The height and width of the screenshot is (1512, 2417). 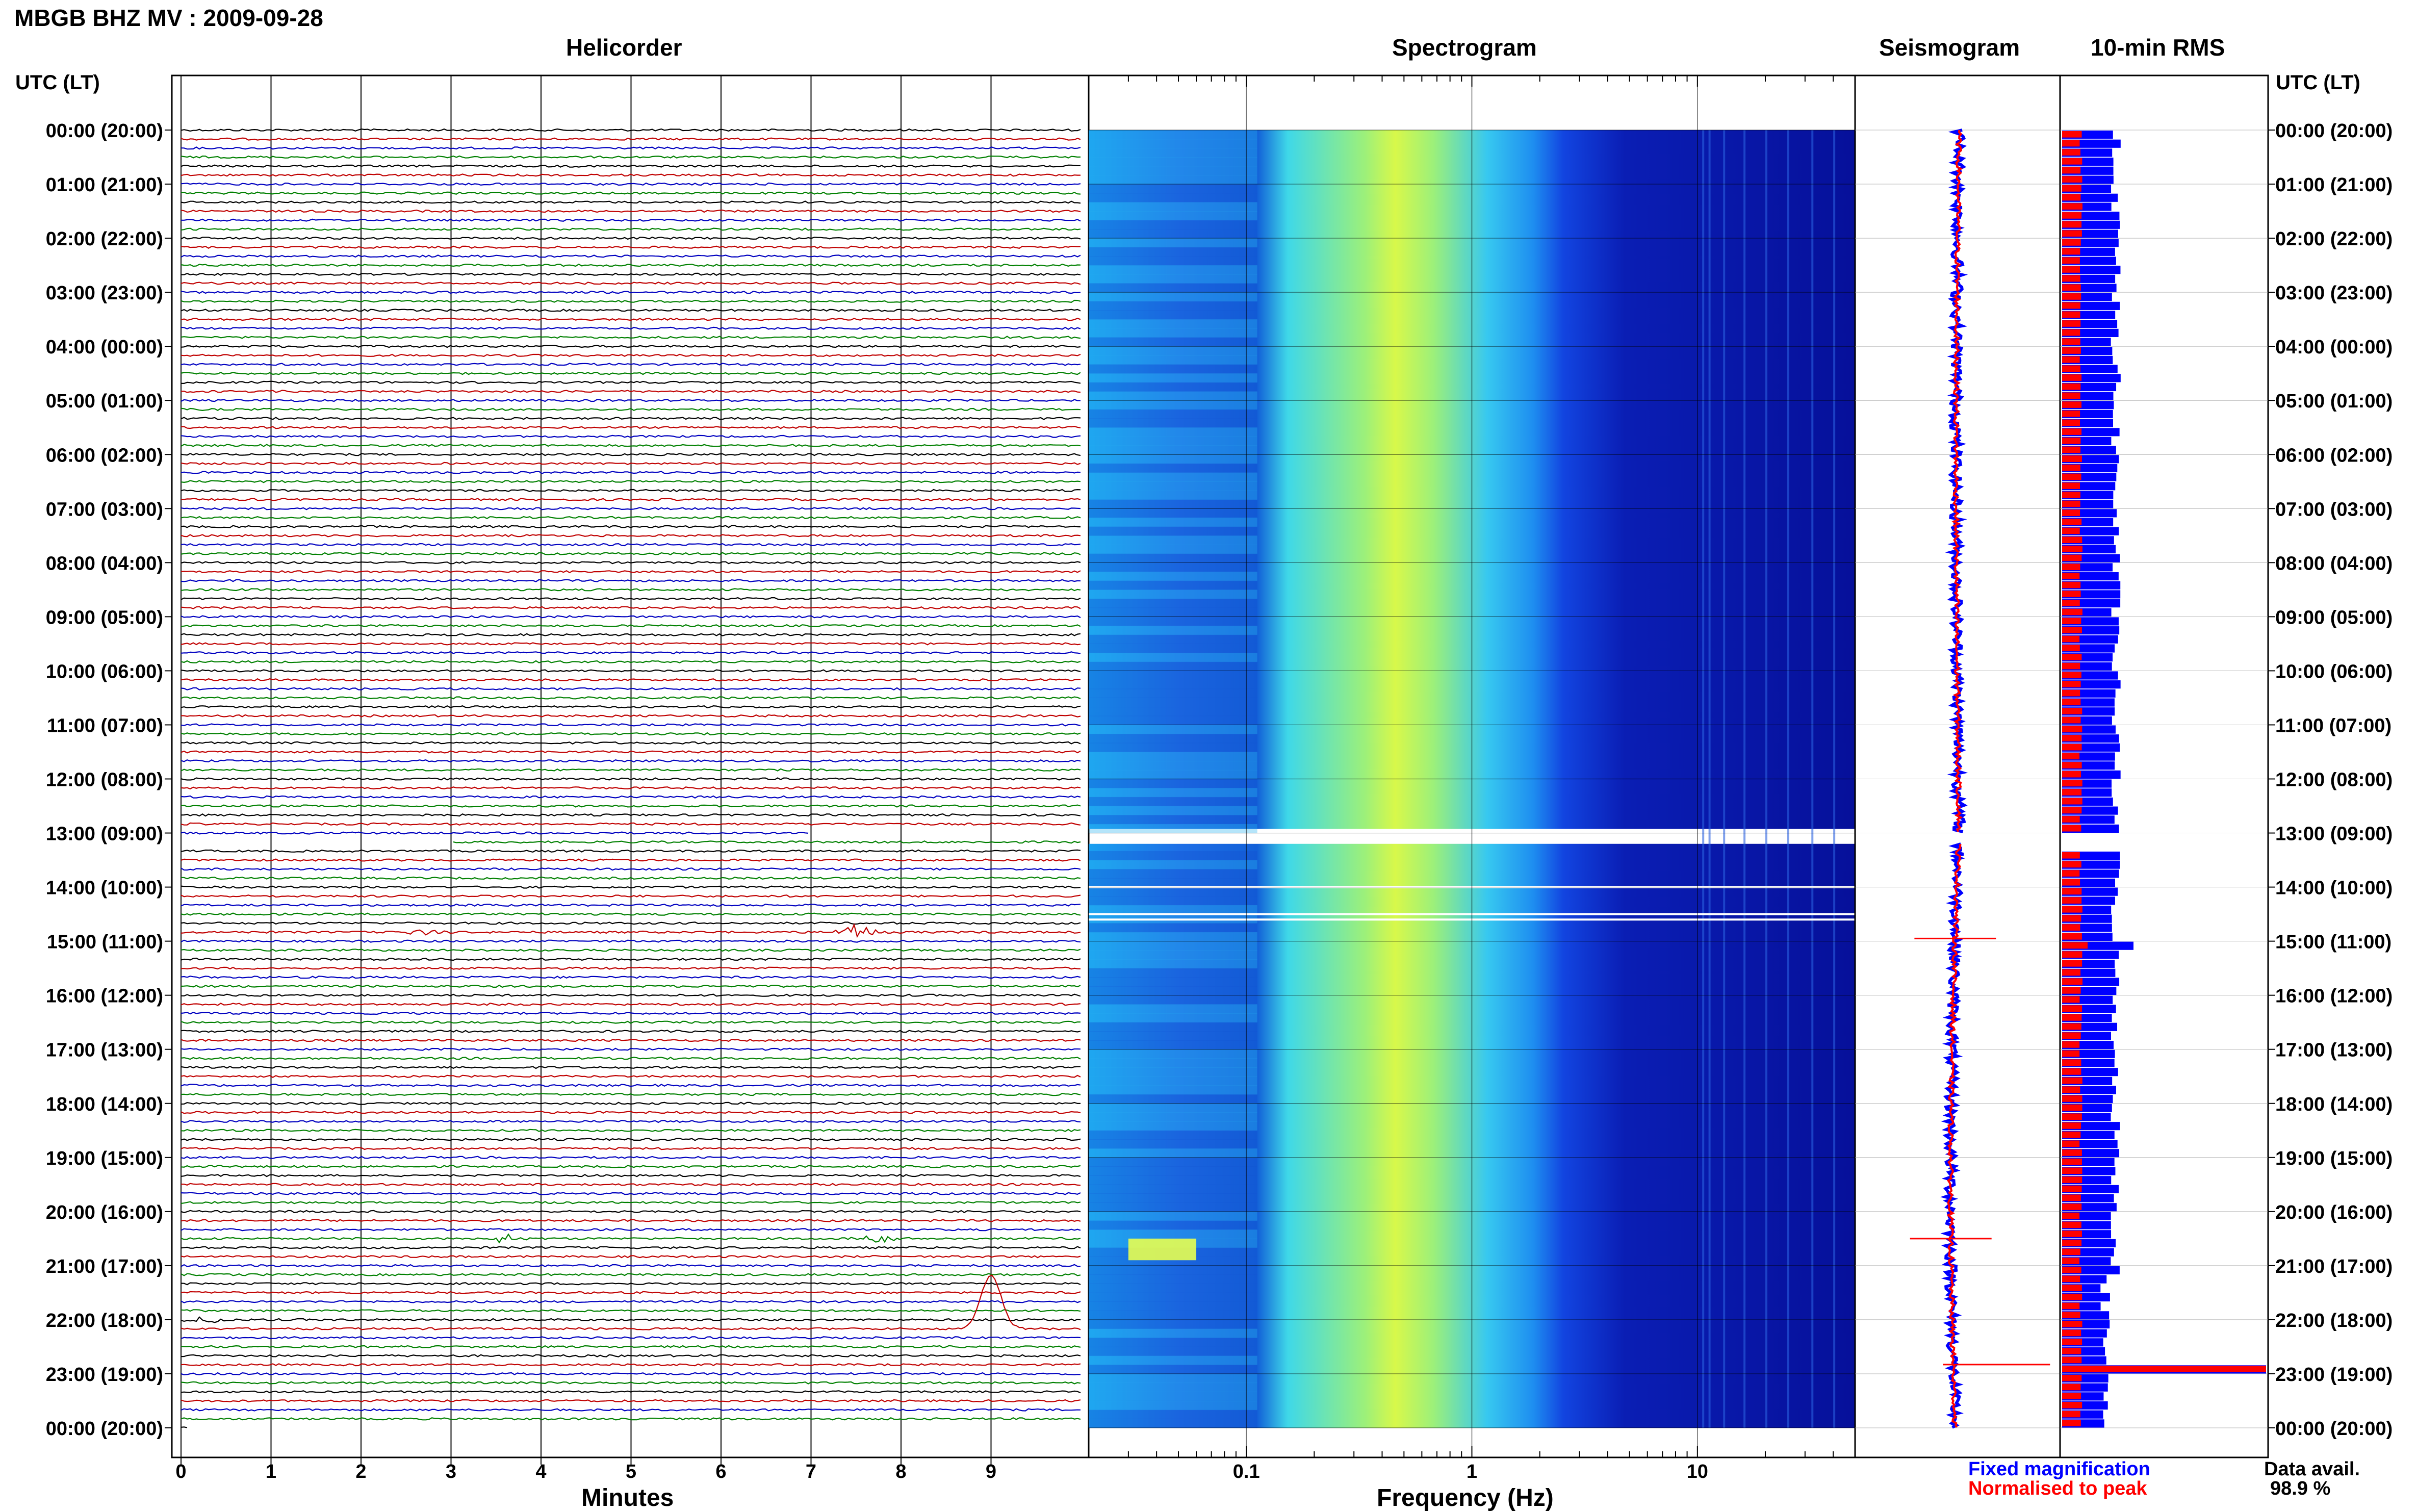 What do you see at coordinates (104, 888) in the screenshot?
I see `time-label-left: 14:00 (10:00)` at bounding box center [104, 888].